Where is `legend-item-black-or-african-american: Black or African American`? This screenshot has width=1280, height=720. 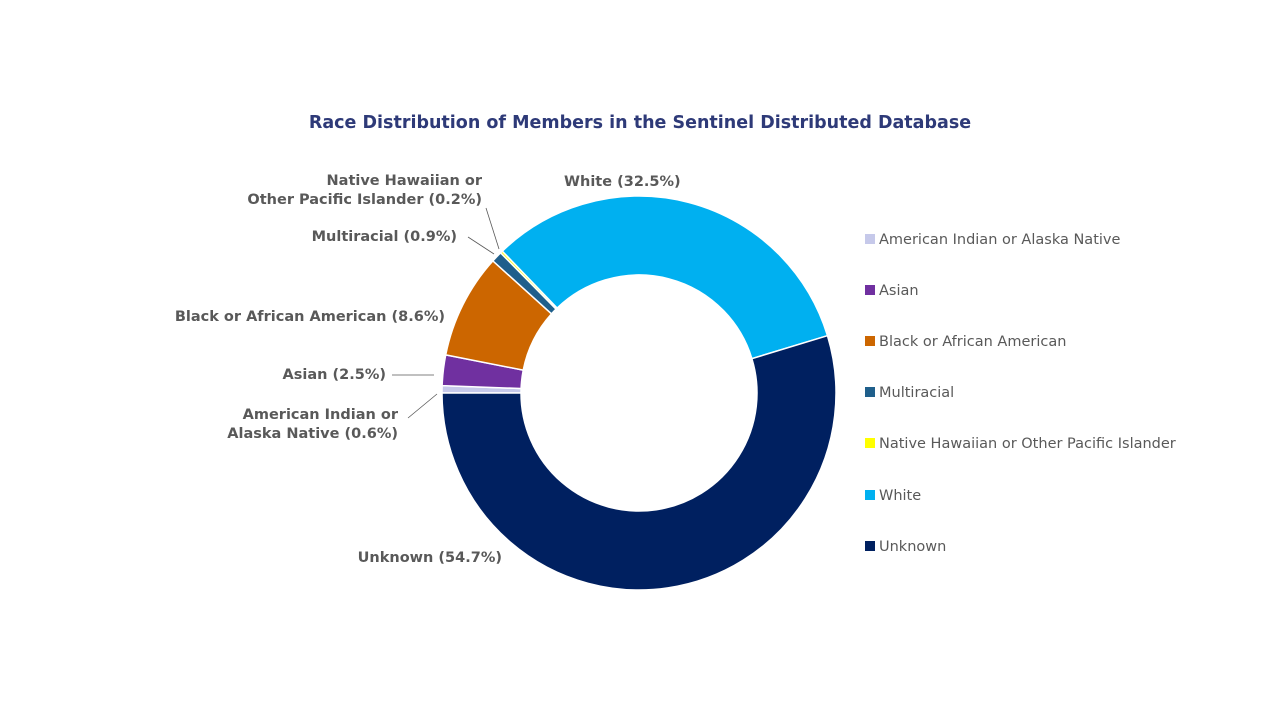 legend-item-black-or-african-american: Black or African American is located at coordinates (965, 342).